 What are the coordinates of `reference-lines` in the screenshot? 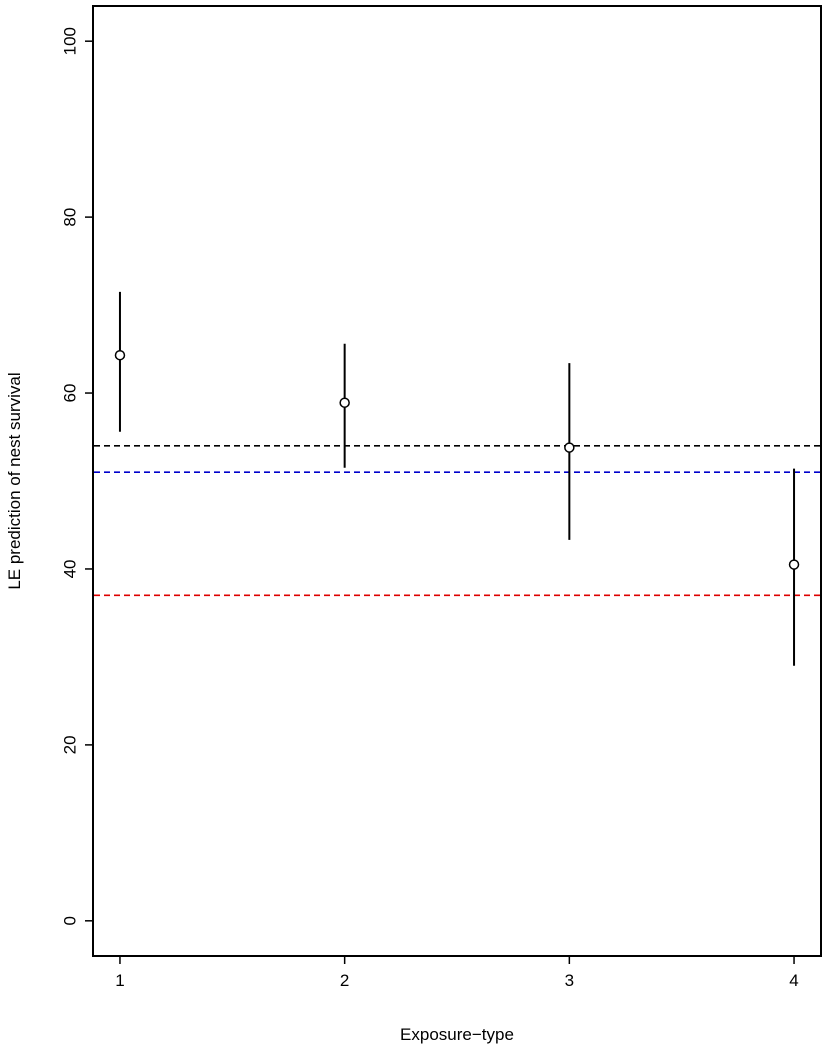 It's located at (457, 521).